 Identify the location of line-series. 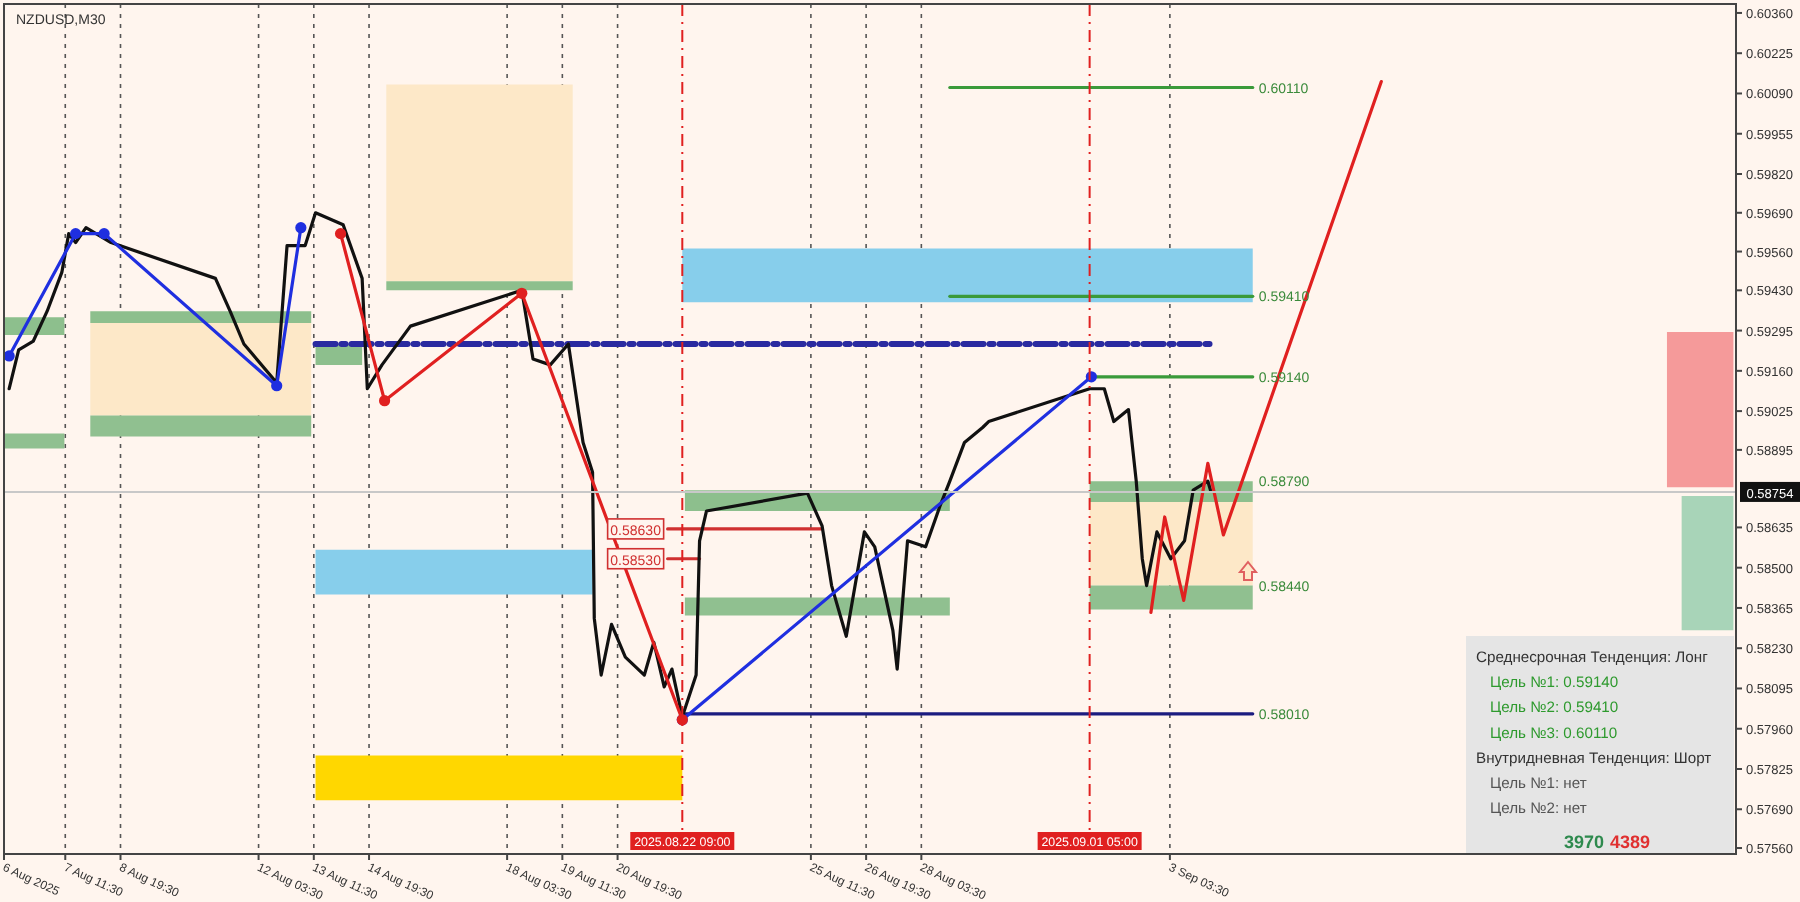
(1266, 347).